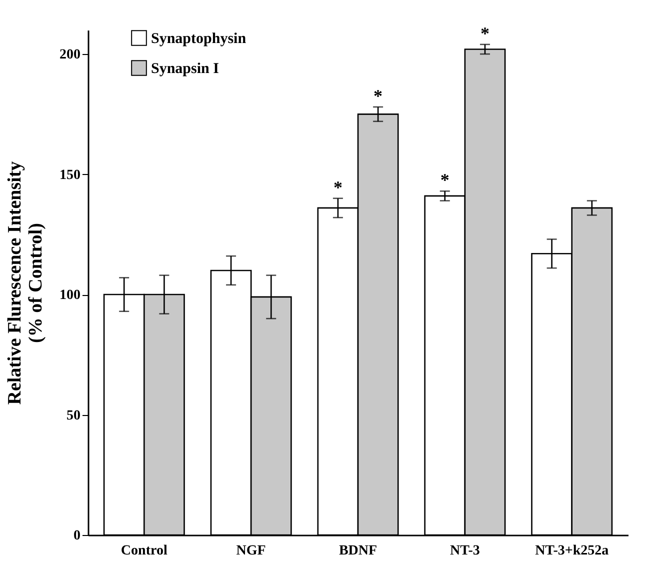  What do you see at coordinates (185, 69) in the screenshot?
I see `legend-label: Synapsin I` at bounding box center [185, 69].